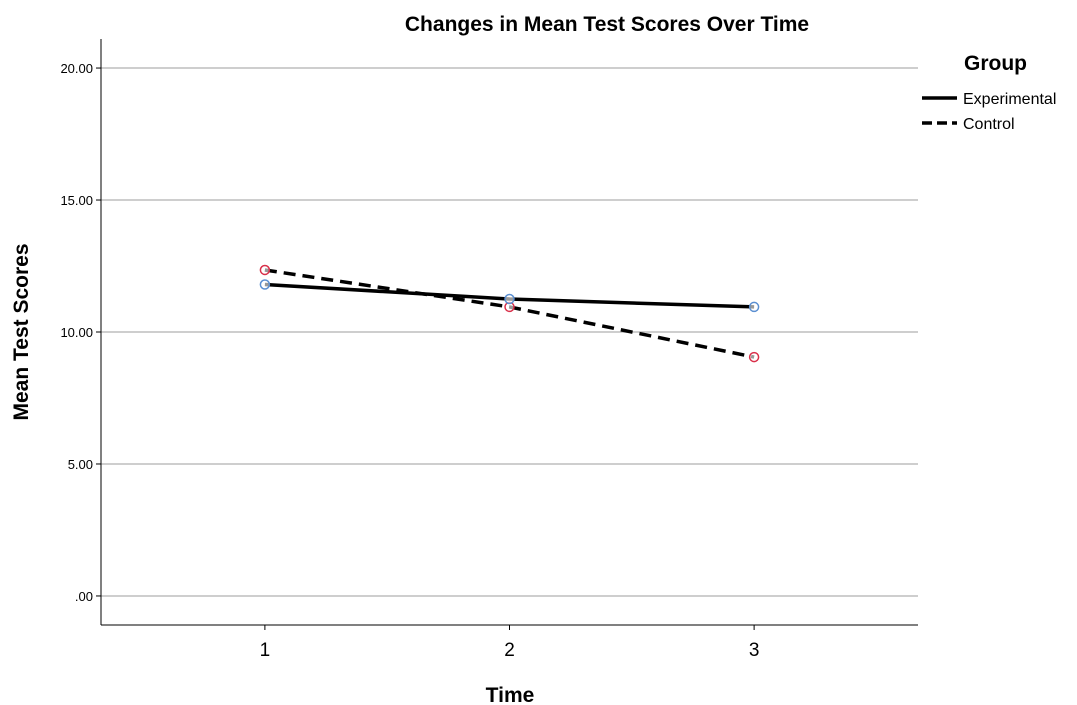 The image size is (1077, 705). Describe the element at coordinates (995, 63) in the screenshot. I see `legend-title: Group` at that location.